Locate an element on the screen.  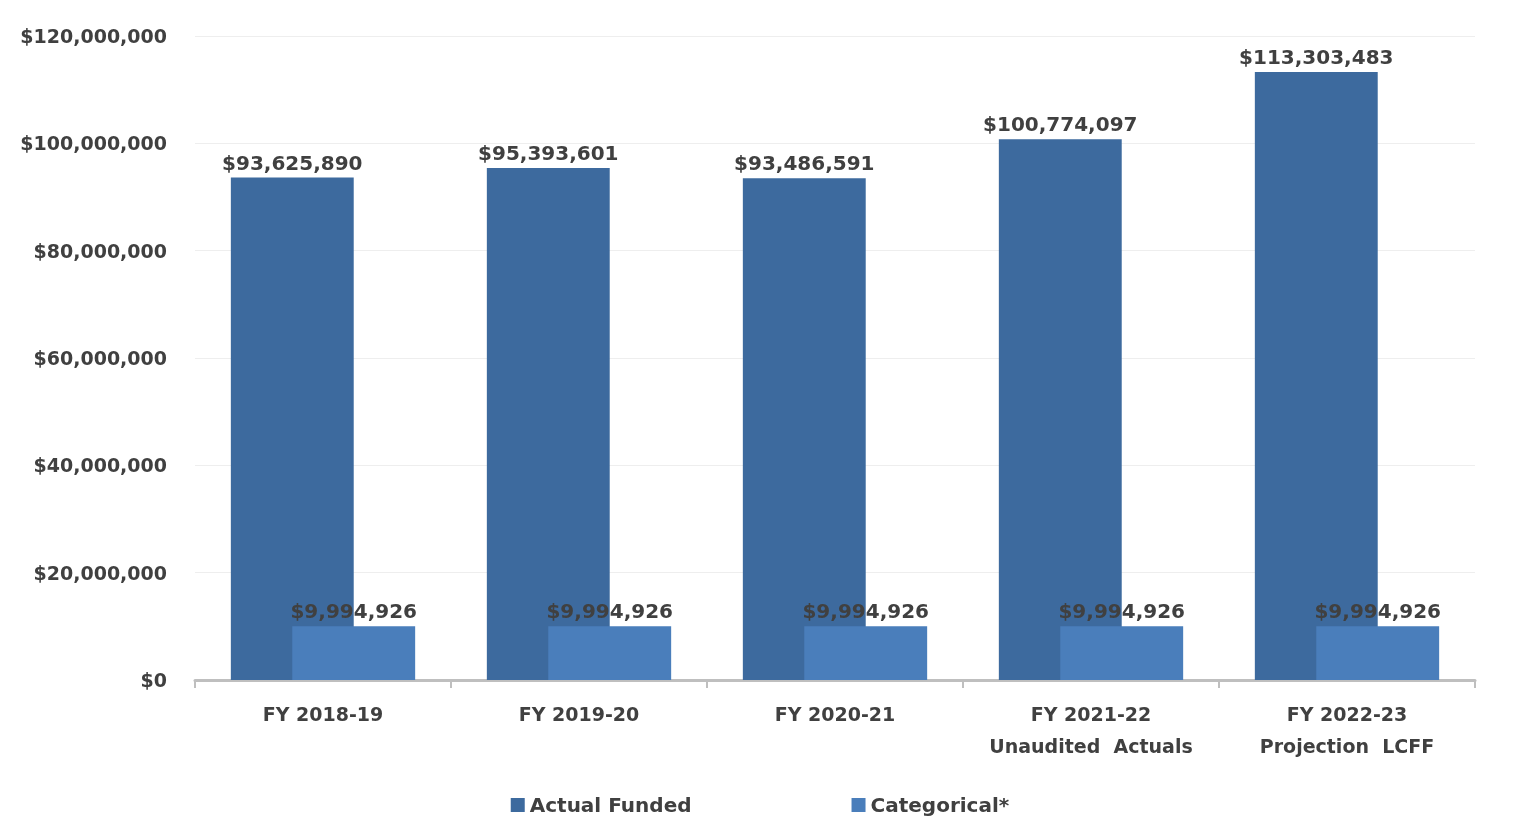
x-tick-label: FY 2022-23 Projection LCFF is located at coordinates (1347, 730).